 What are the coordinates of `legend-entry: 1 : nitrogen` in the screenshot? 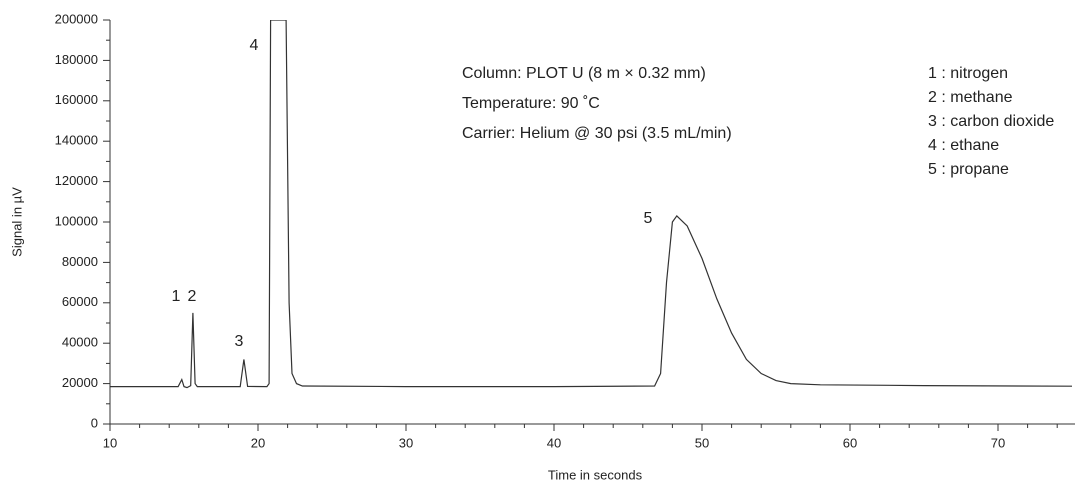 It's located at (968, 73).